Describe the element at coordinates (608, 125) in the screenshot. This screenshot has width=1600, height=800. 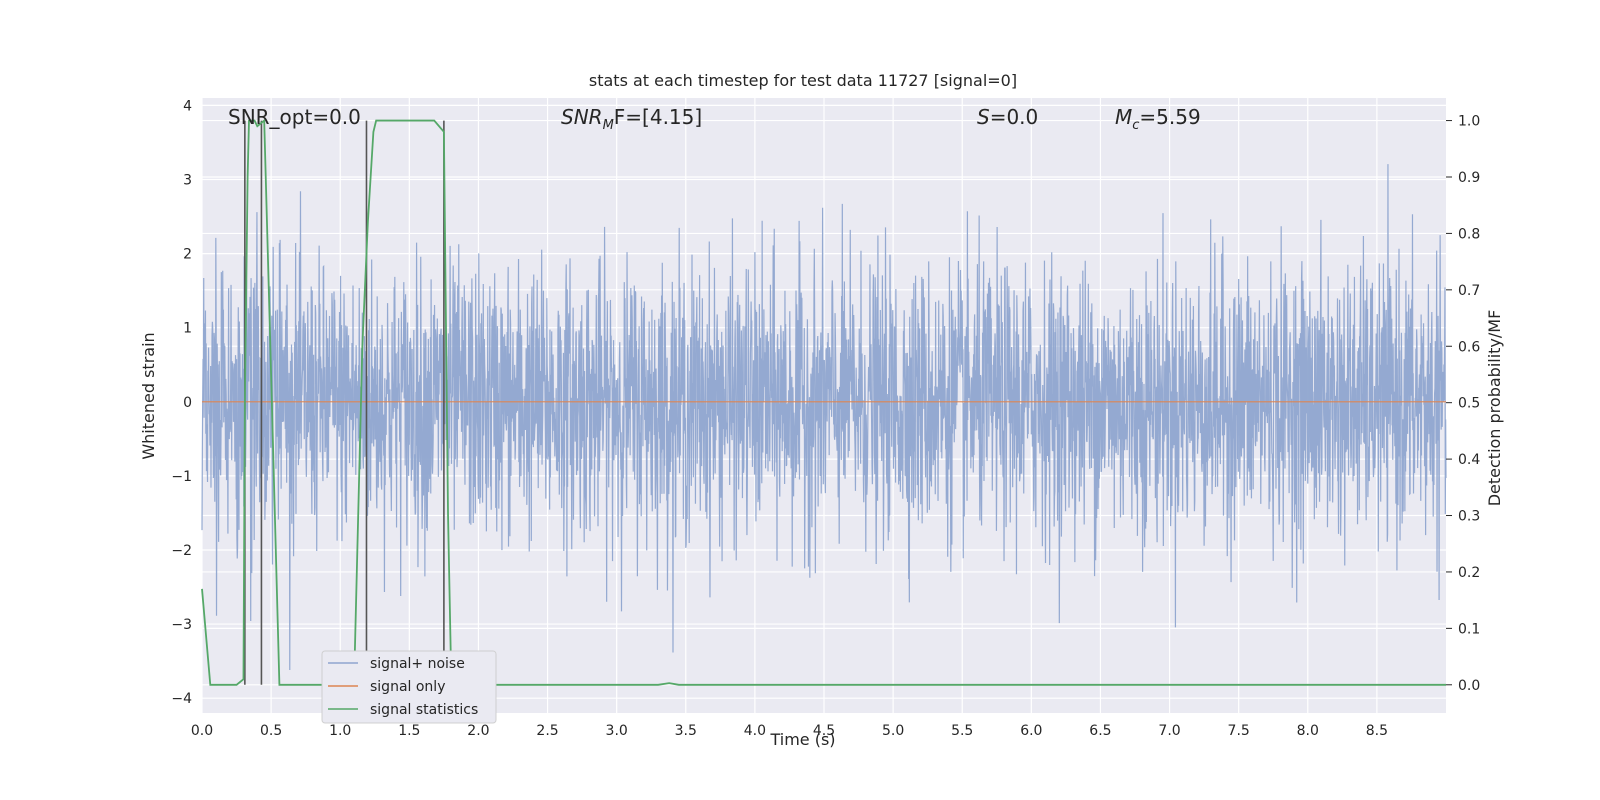
I see `annotation-snr-mf-sub: M` at that location.